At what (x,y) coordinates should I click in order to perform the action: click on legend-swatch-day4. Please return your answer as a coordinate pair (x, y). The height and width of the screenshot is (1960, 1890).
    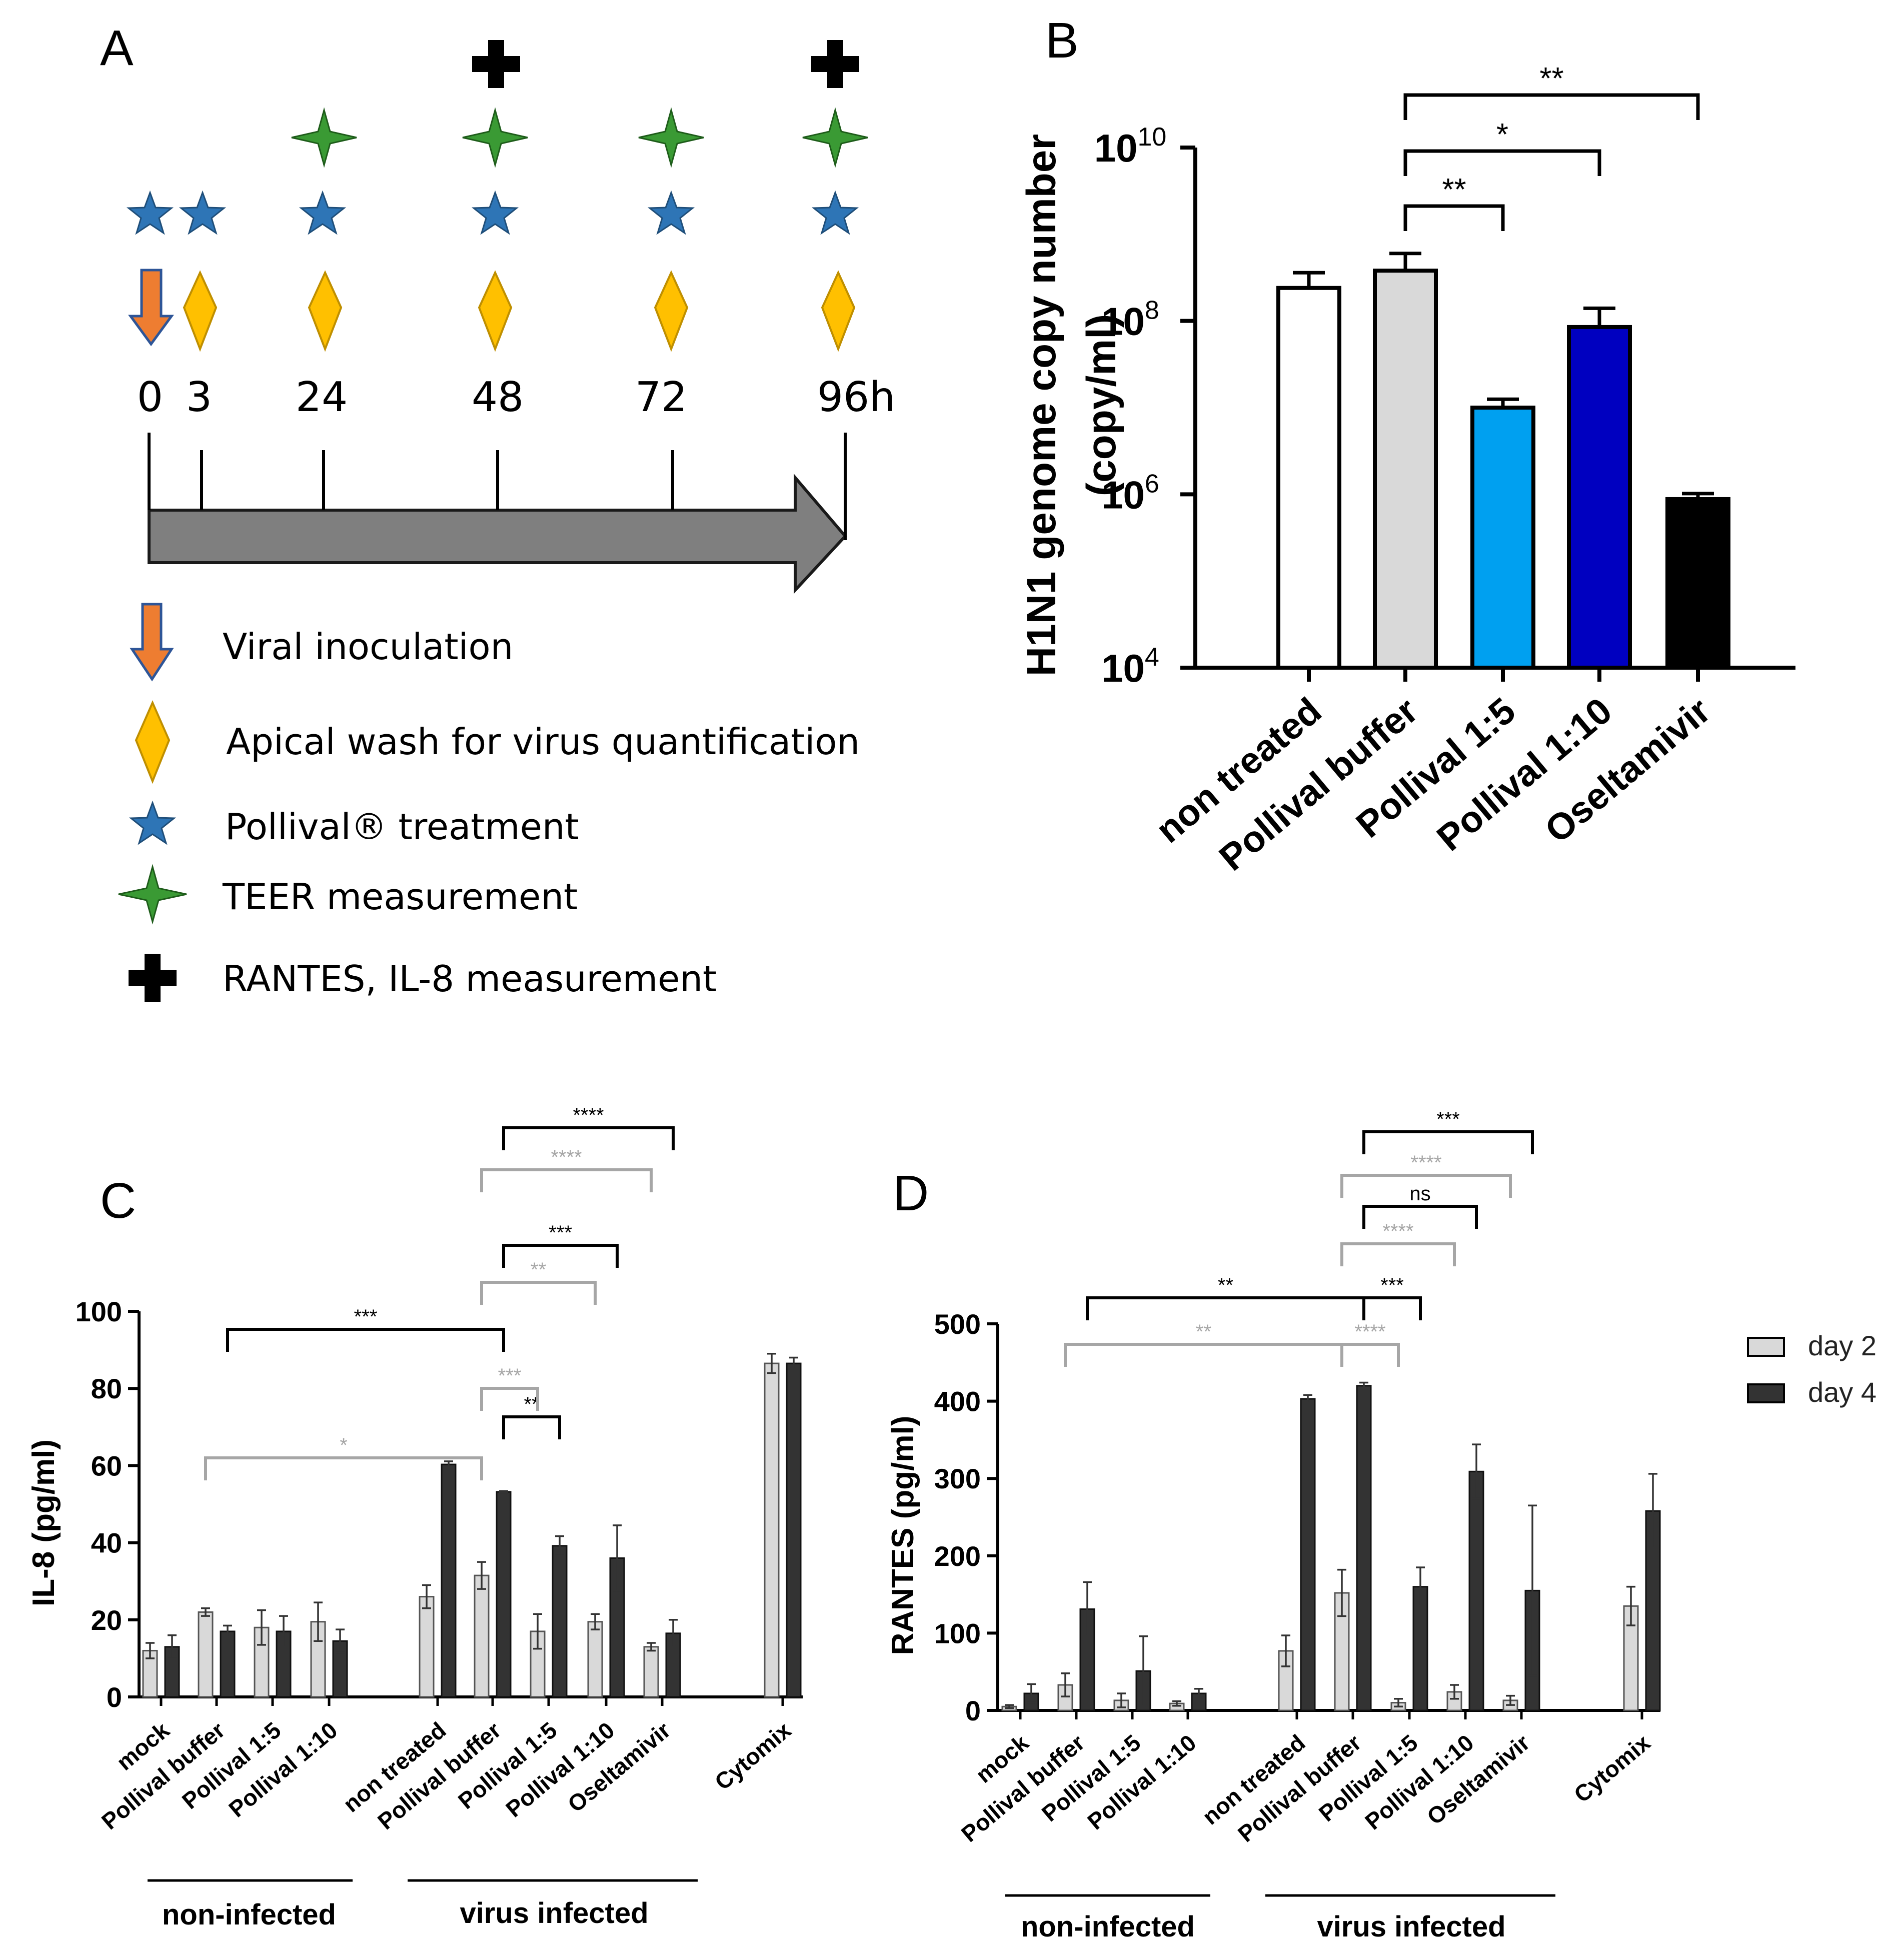
    Looking at the image, I should click on (1766, 1393).